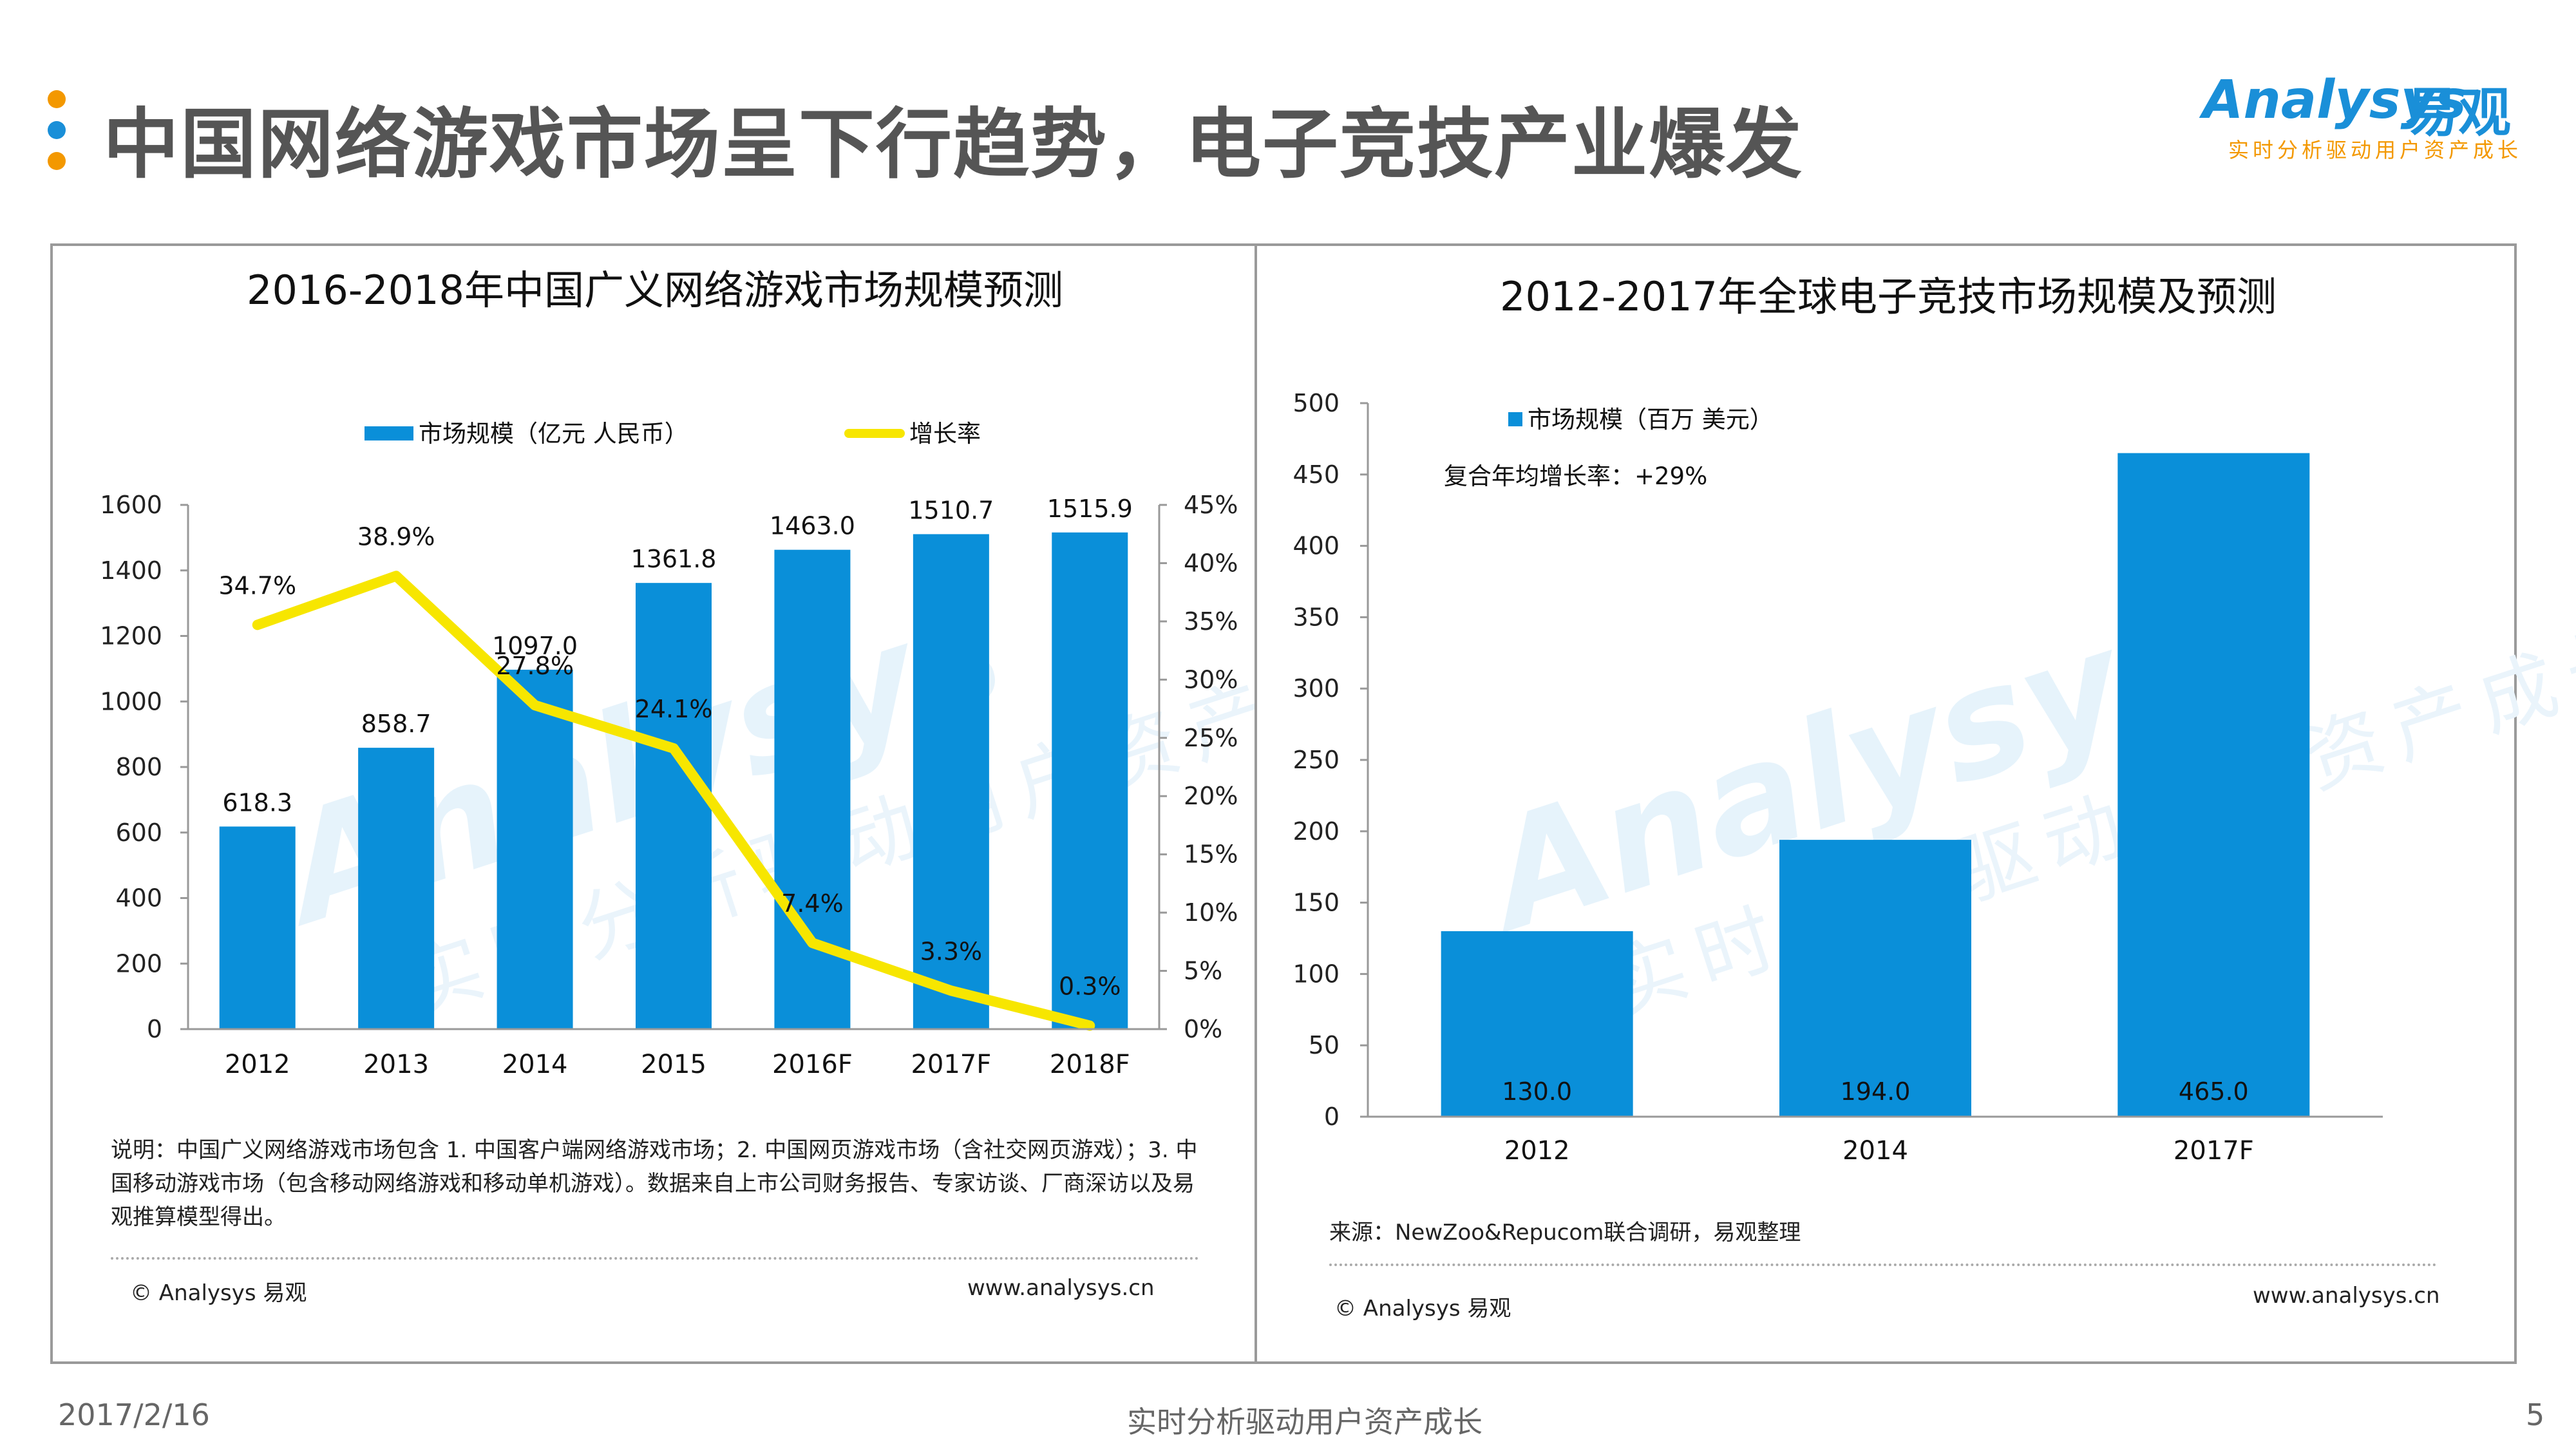  Describe the element at coordinates (396, 1064) in the screenshot. I see `x-tick-label: 2013` at that location.